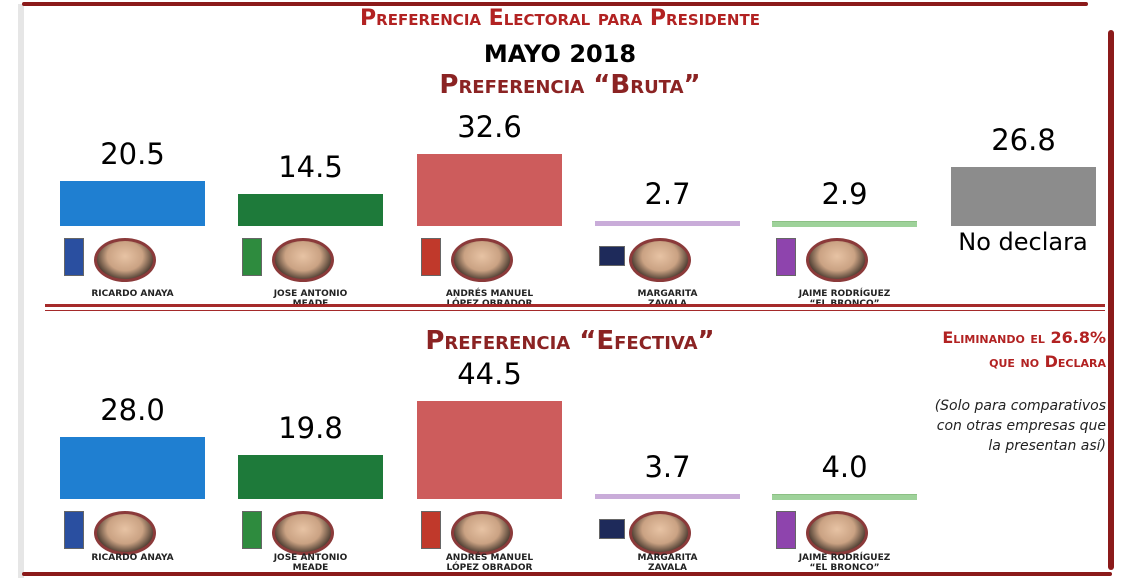 Image resolution: width=1140 pixels, height=580 pixels. Describe the element at coordinates (310, 167) in the screenshot. I see `value-label-bruta-1: 14.5` at that location.